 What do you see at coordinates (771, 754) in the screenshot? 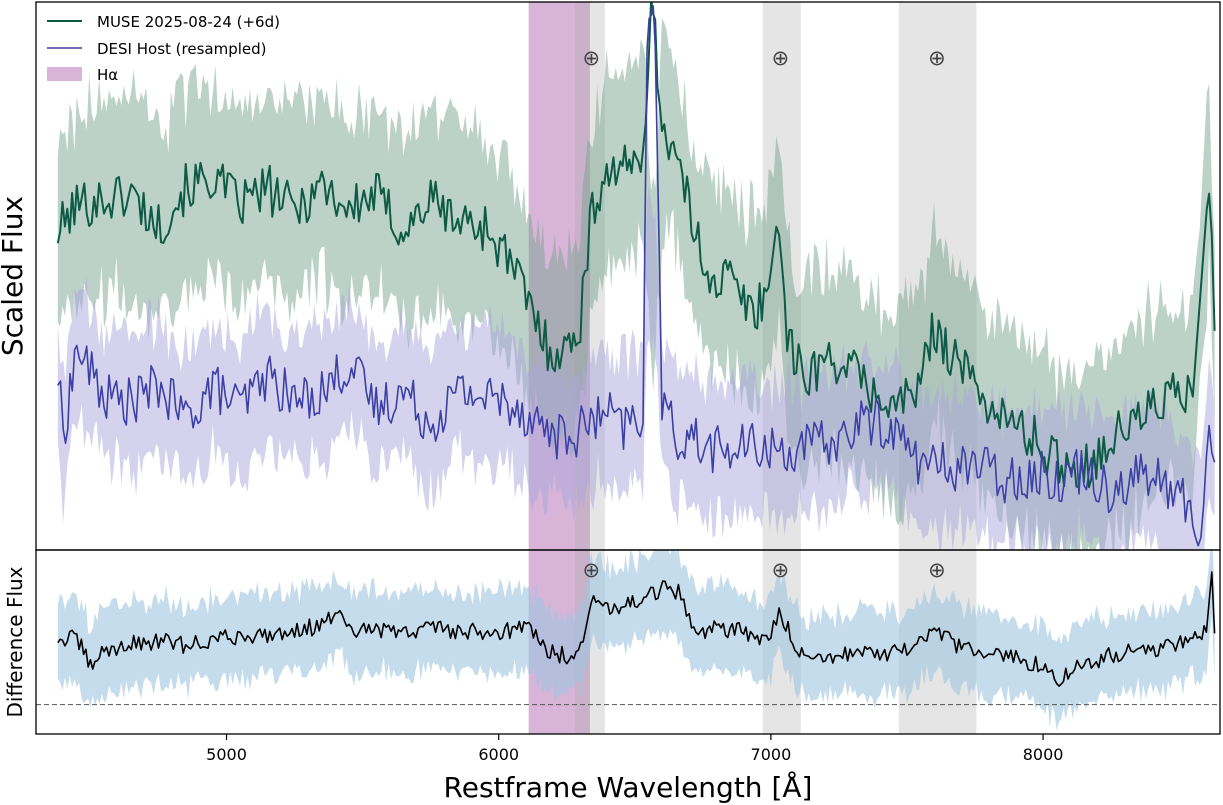
I see `x-tick-label: 7000` at bounding box center [771, 754].